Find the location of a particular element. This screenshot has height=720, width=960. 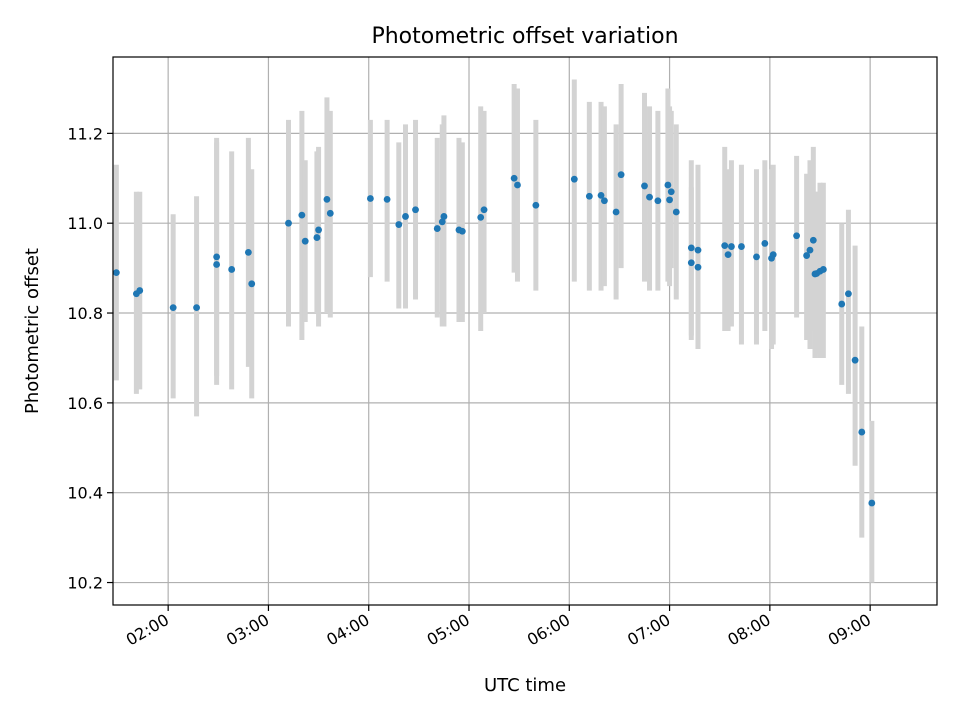

y-tick-label: 10.4 is located at coordinates (85, 493).